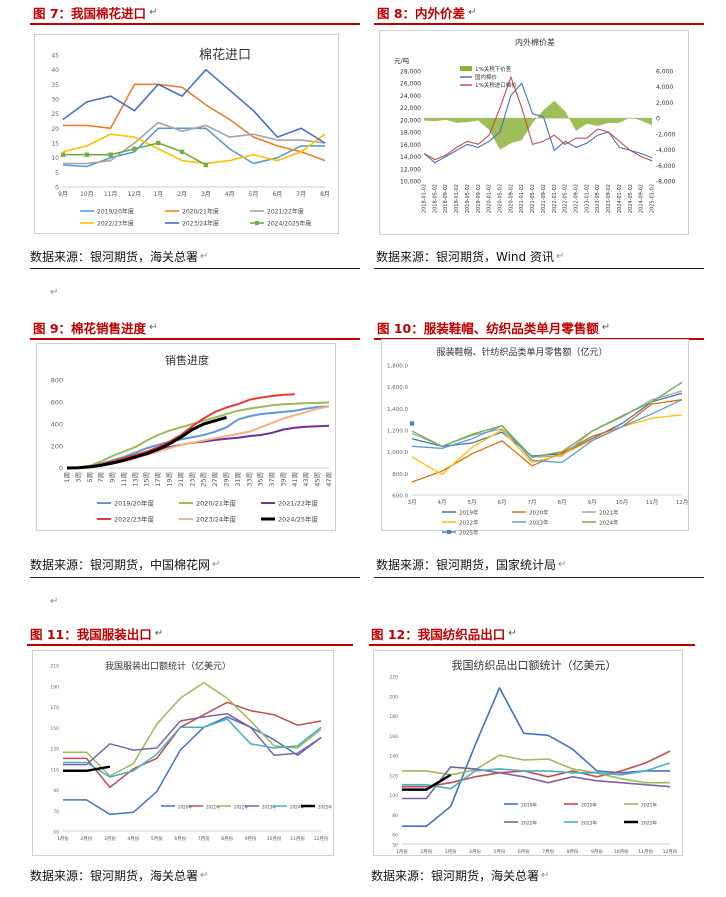 The image size is (726, 897). What do you see at coordinates (204, 838) in the screenshot?
I see `x-tick-label: 7月份` at bounding box center [204, 838].